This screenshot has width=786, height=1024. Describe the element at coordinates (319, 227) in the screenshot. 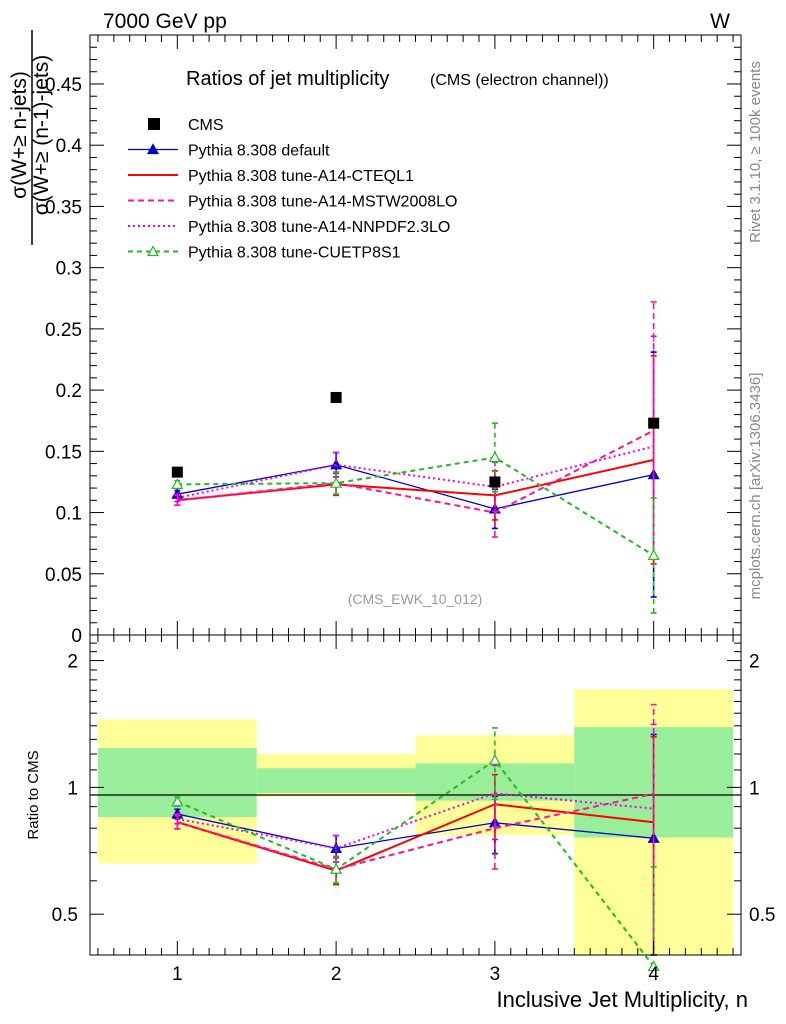

I see `legend-label: Pythia 8.308 tune-A14-NNPDF2.3LO` at that location.